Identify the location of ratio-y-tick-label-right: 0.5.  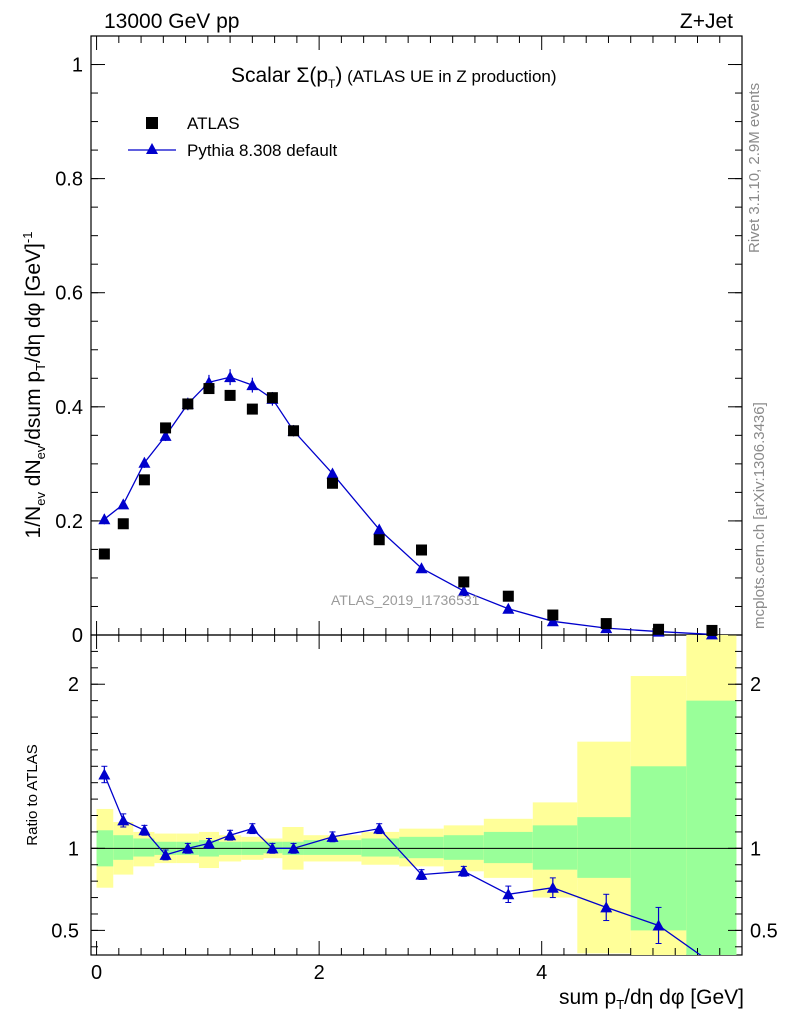
(764, 931).